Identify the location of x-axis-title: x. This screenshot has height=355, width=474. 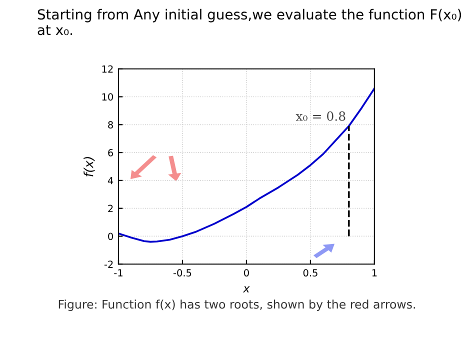
(246, 289).